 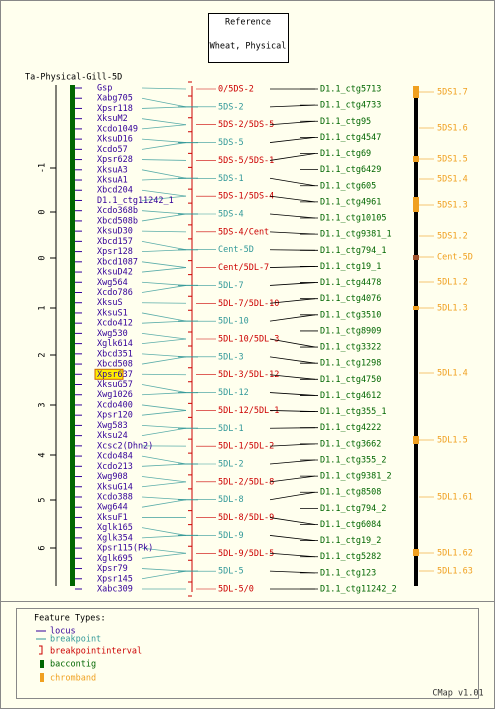 I want to click on axis-label: 1, so click(x=43, y=307).